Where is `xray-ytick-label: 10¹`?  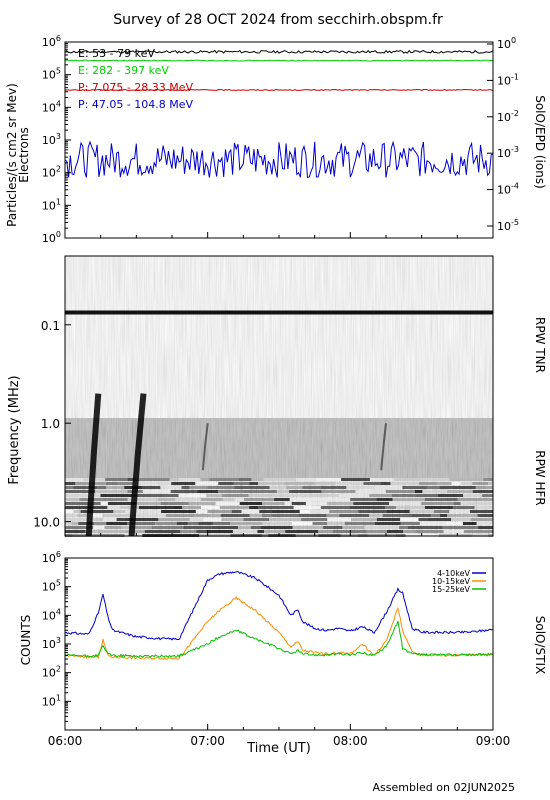
xray-ytick-label: 10¹ is located at coordinates (51, 700).